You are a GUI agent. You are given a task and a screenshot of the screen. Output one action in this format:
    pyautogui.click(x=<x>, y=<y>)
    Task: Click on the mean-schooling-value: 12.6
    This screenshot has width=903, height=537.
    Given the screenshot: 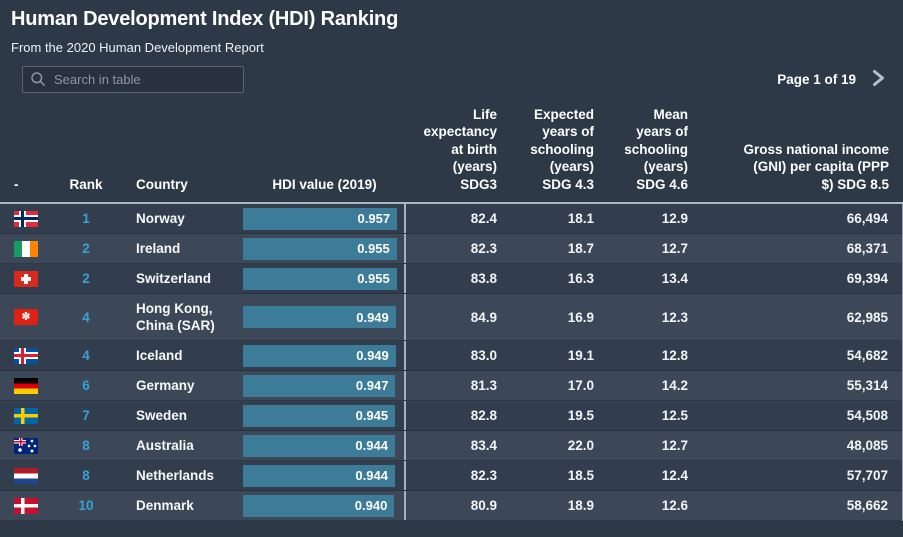 What is the action you would take?
    pyautogui.click(x=674, y=505)
    